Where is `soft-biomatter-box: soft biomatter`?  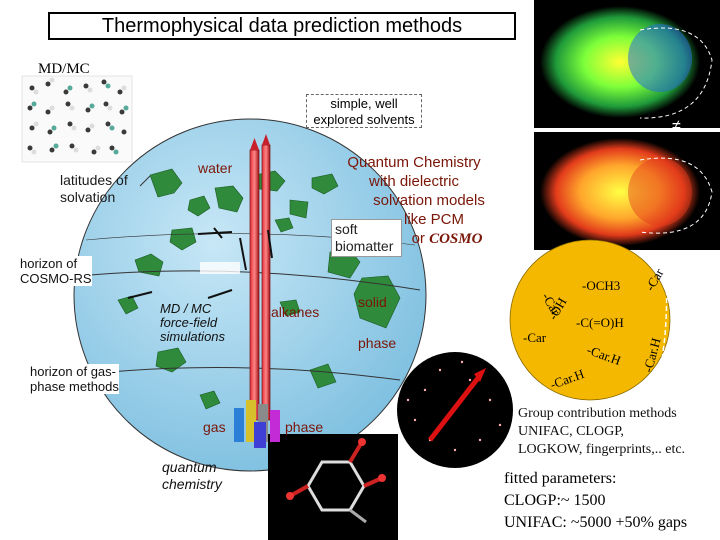 soft-biomatter-box: soft biomatter is located at coordinates (366, 238).